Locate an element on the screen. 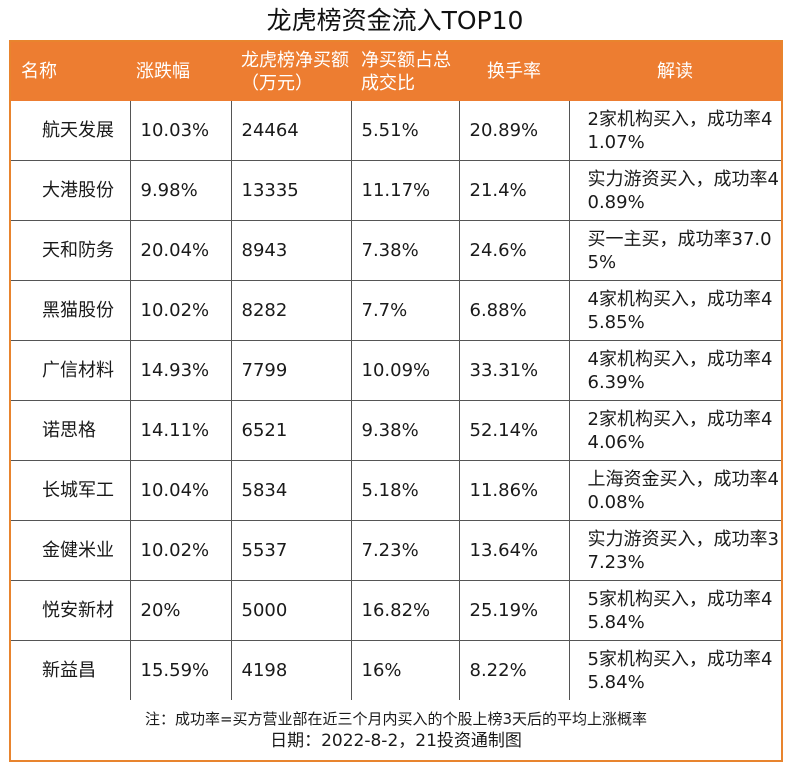 This screenshot has width=790, height=770. turnover-rate: 8.22% is located at coordinates (514, 670).